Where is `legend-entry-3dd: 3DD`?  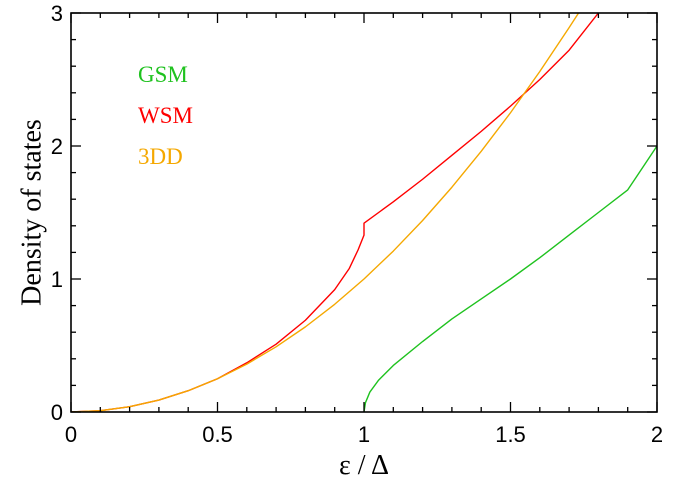
legend-entry-3dd: 3DD is located at coordinates (160, 156).